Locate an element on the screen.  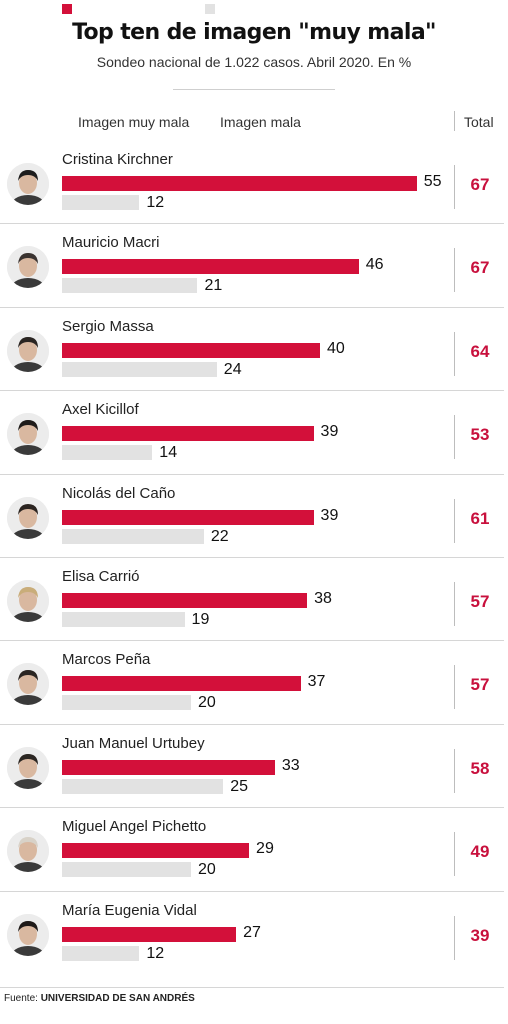
value-label-mala: 22 is located at coordinates (219, 536).